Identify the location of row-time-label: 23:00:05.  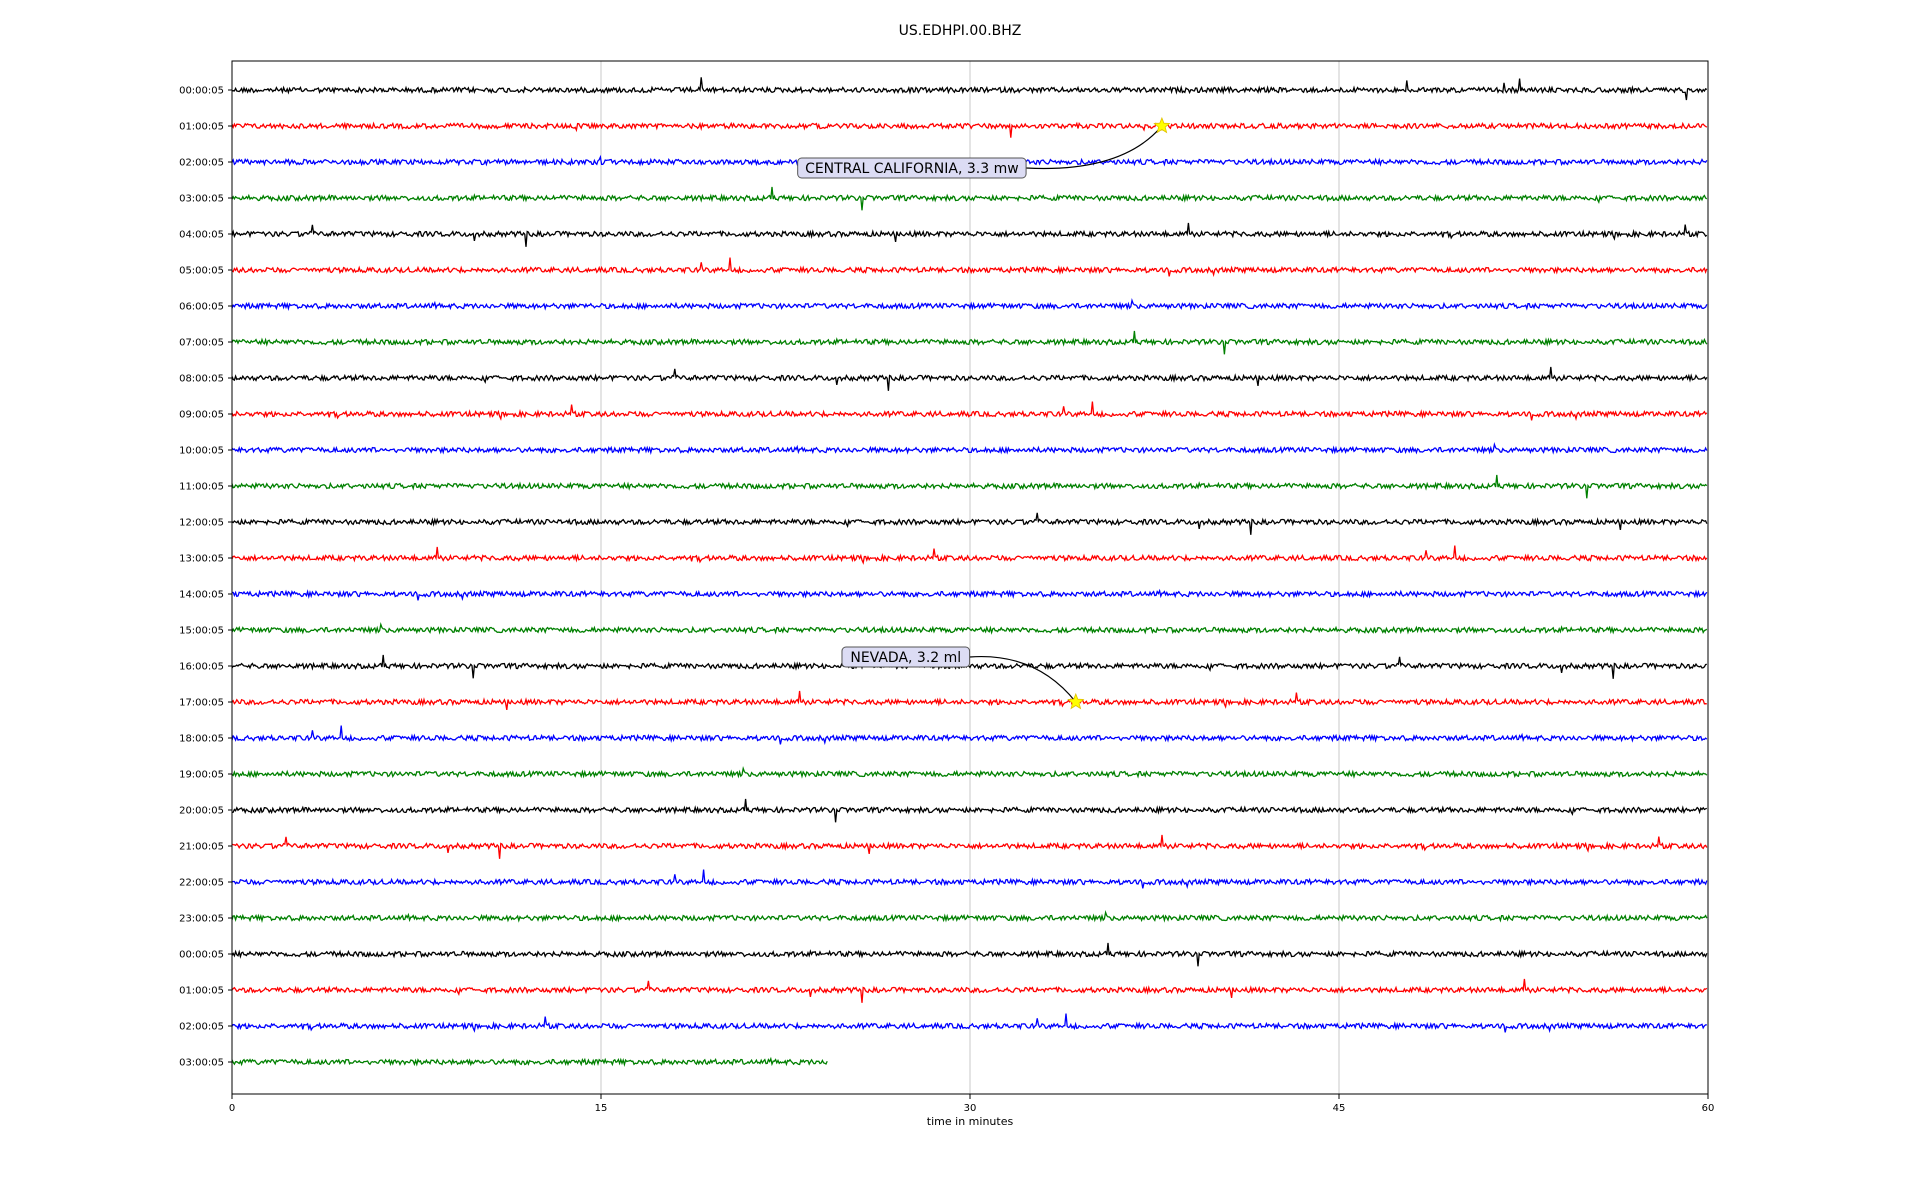
(201, 919).